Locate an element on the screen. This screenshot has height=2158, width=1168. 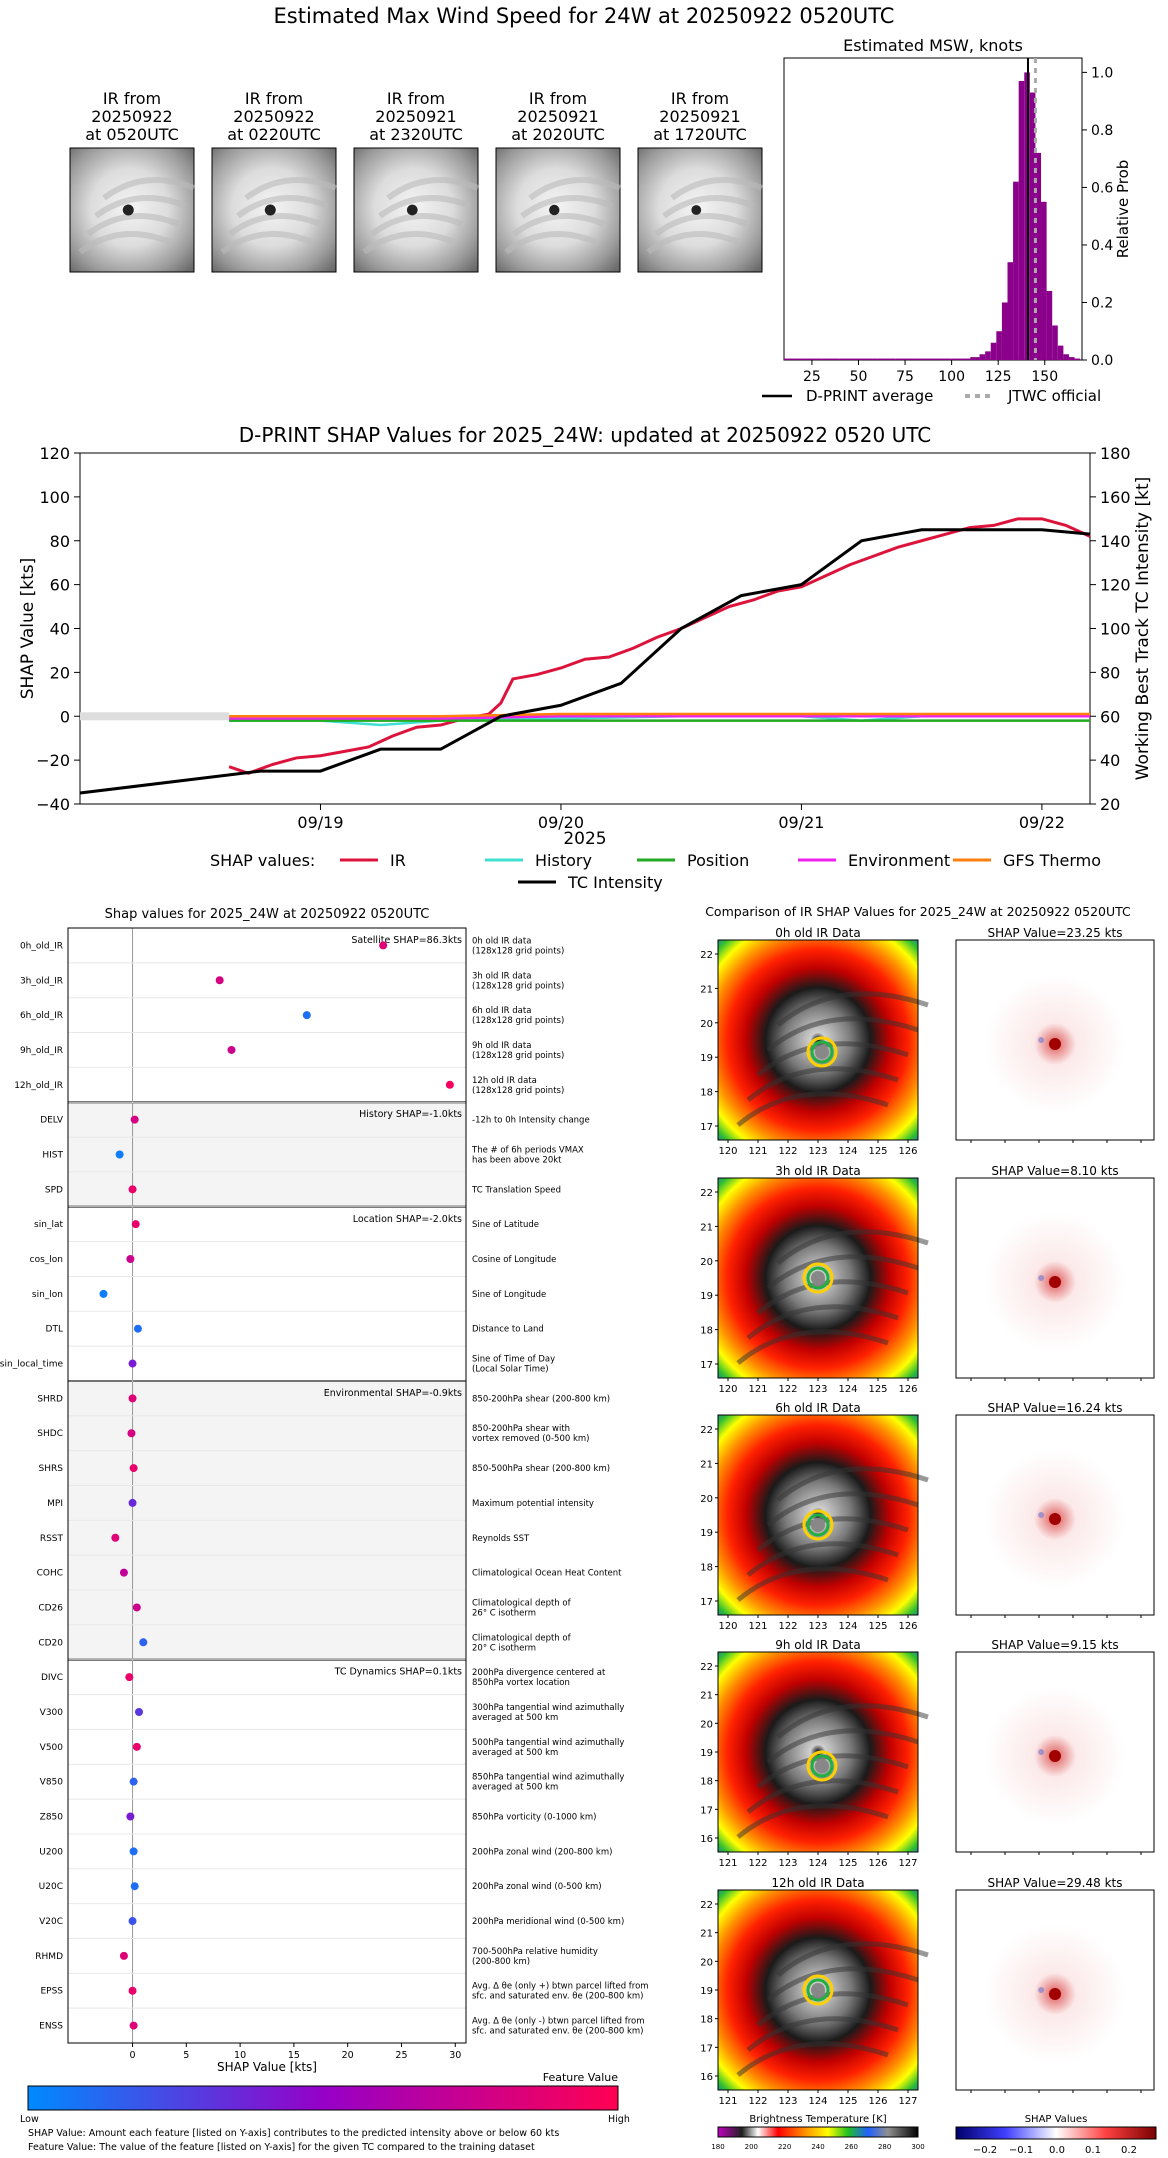
sv-tick: −0.1 is located at coordinates (1021, 2150).